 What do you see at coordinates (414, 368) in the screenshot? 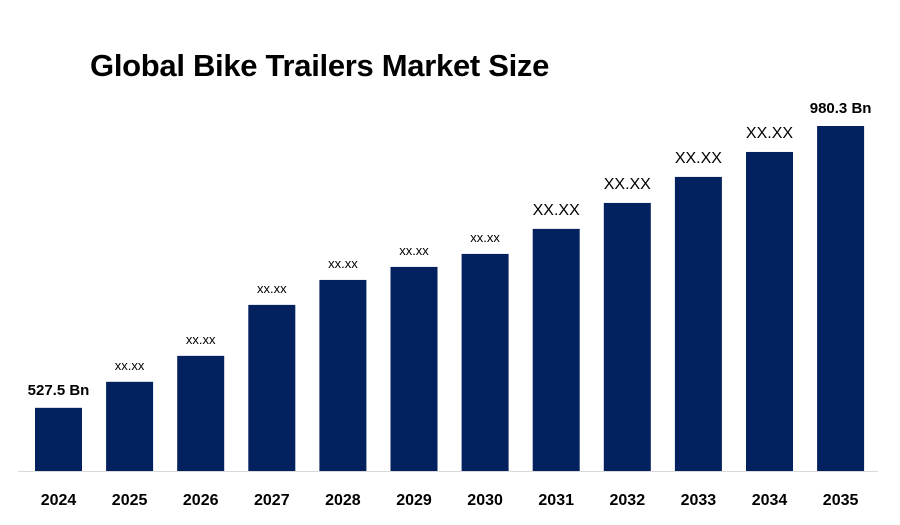
I see `bar-2029` at bounding box center [414, 368].